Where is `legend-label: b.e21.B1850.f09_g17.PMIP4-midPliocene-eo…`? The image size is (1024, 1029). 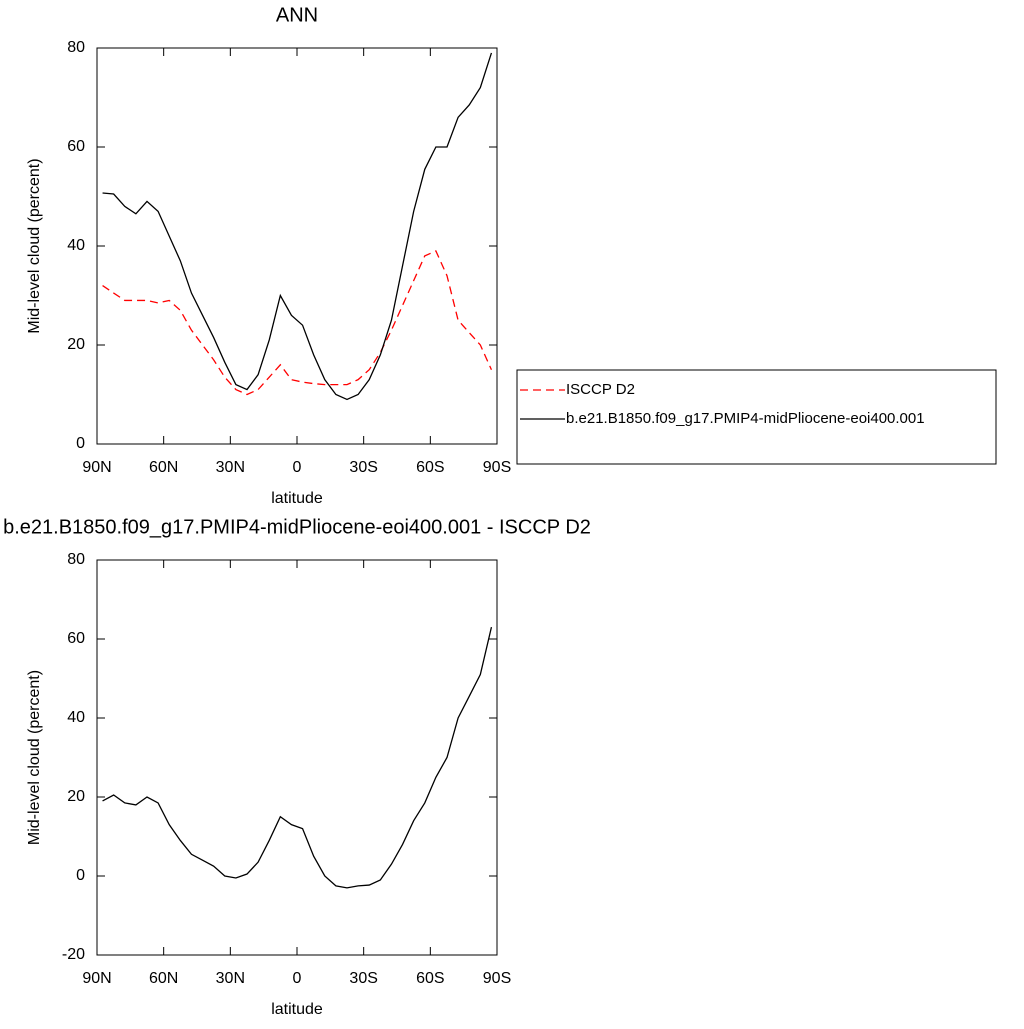 legend-label: b.e21.B1850.f09_g17.PMIP4-midPliocene-eo… is located at coordinates (745, 418).